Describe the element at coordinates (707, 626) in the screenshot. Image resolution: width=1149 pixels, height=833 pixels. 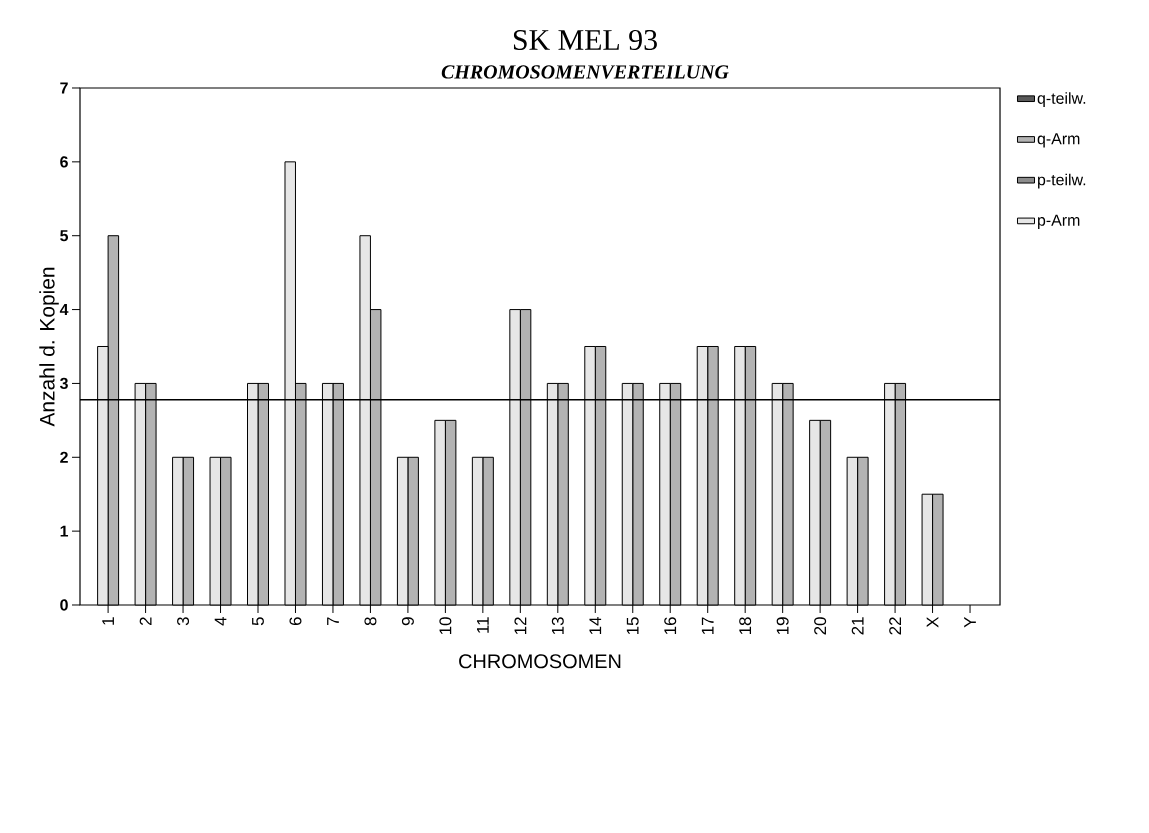
I see `x-tick-label: 17` at that location.